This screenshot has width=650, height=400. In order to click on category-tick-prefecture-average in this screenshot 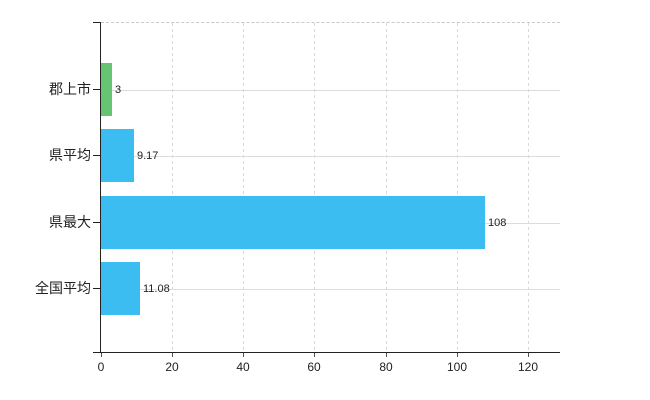, I will do `click(97, 155)`.